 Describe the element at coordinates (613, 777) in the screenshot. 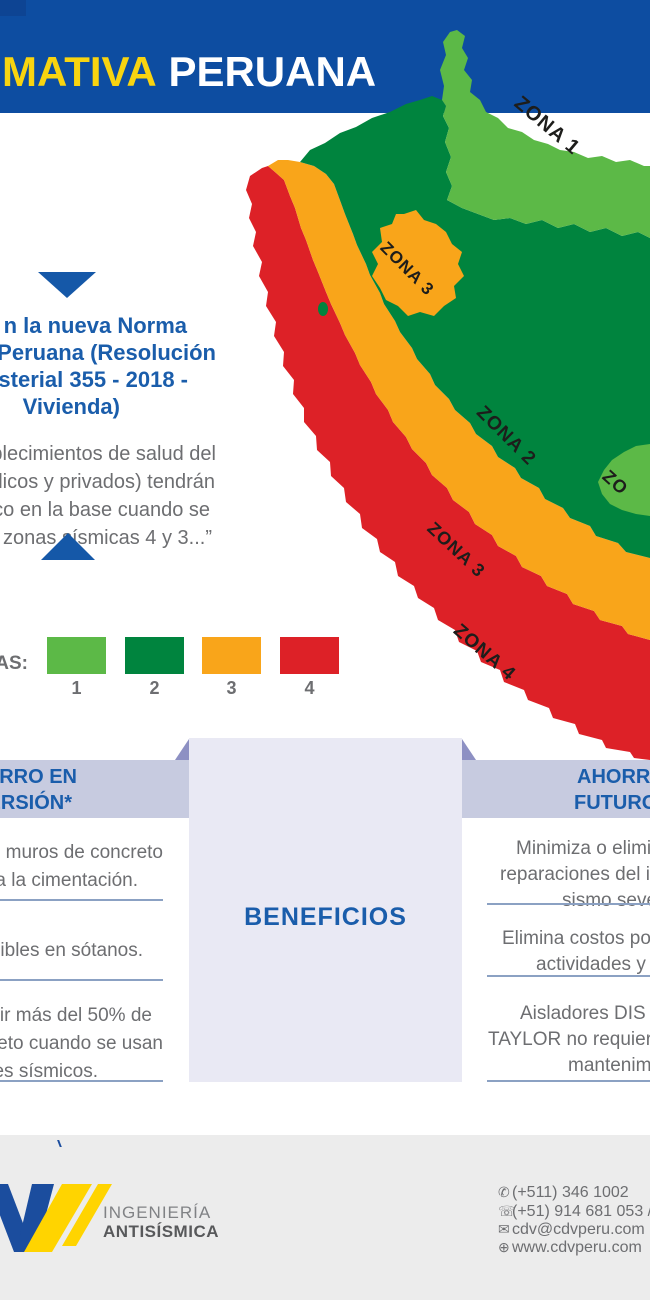

I see `future-savings-header-line: AHORR` at that location.